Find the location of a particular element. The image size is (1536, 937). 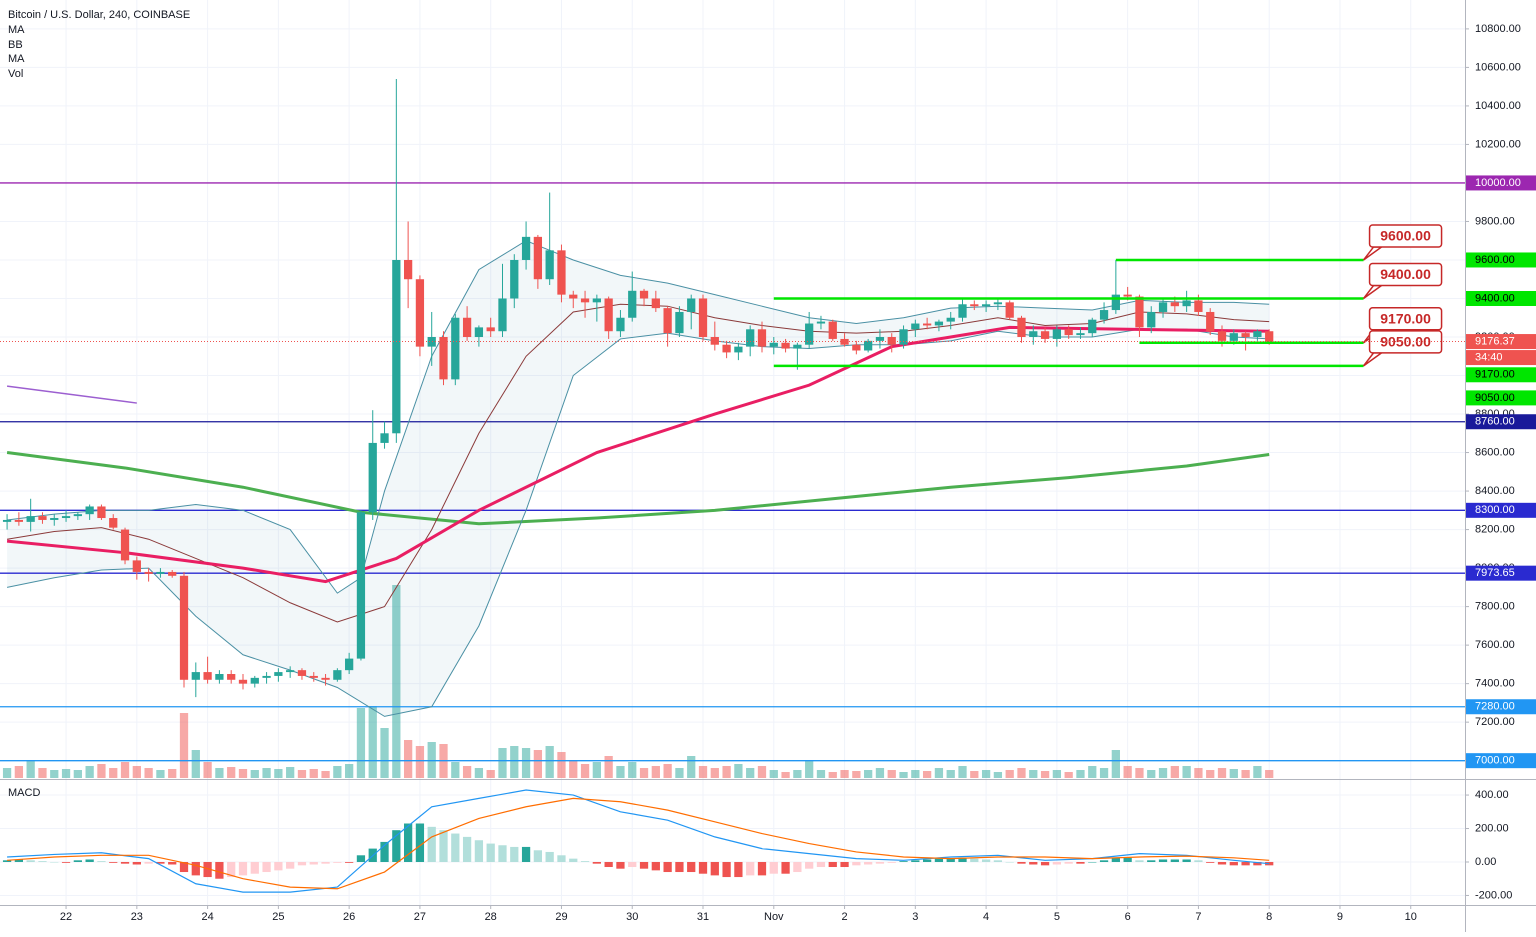

indicator-label: BB is located at coordinates (15, 45).